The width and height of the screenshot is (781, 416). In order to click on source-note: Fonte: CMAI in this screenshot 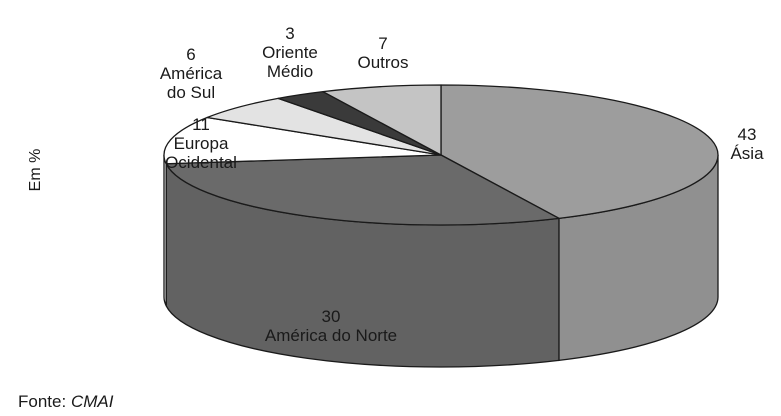, I will do `click(65, 402)`.